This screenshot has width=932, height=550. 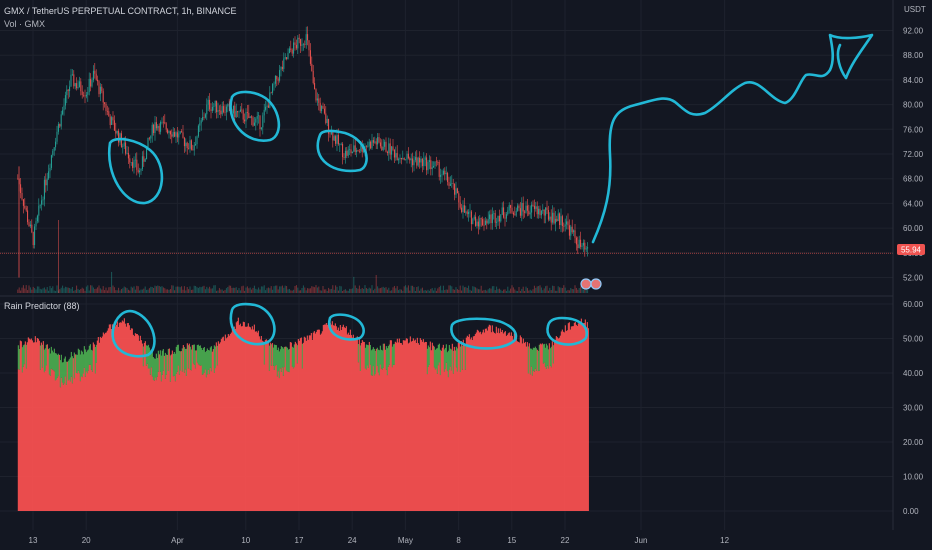 What do you see at coordinates (379, 540) in the screenshot?
I see `time-axis: 13 20 Apr 10 17 24 May 8 15 22 Jun 12` at bounding box center [379, 540].